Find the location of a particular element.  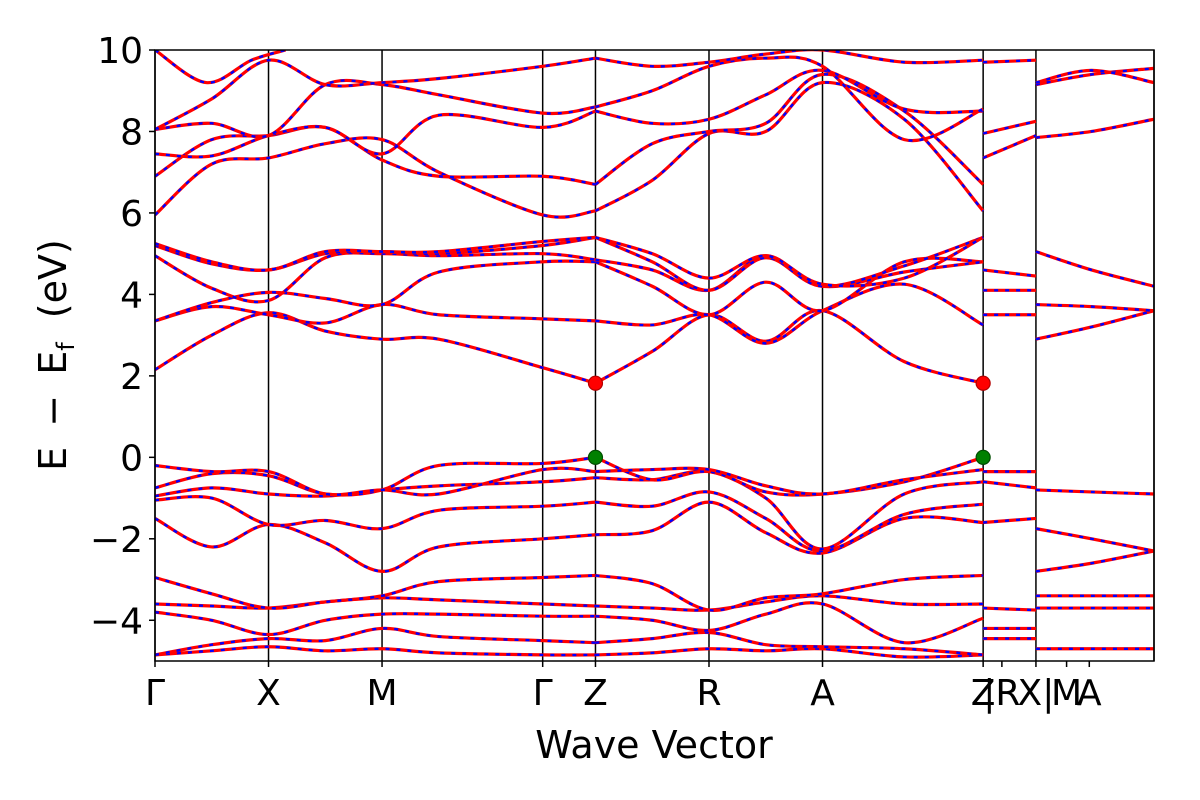

y-axis-label-e: E is located at coordinates (53, 459).